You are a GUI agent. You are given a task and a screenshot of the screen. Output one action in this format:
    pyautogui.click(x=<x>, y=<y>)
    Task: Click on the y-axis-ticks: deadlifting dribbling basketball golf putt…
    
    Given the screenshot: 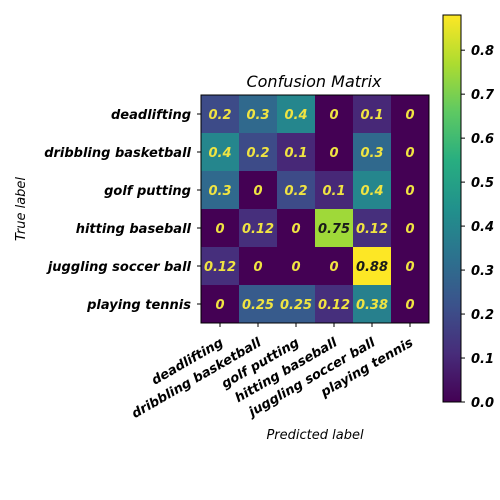 What is the action you would take?
    pyautogui.click(x=122, y=210)
    